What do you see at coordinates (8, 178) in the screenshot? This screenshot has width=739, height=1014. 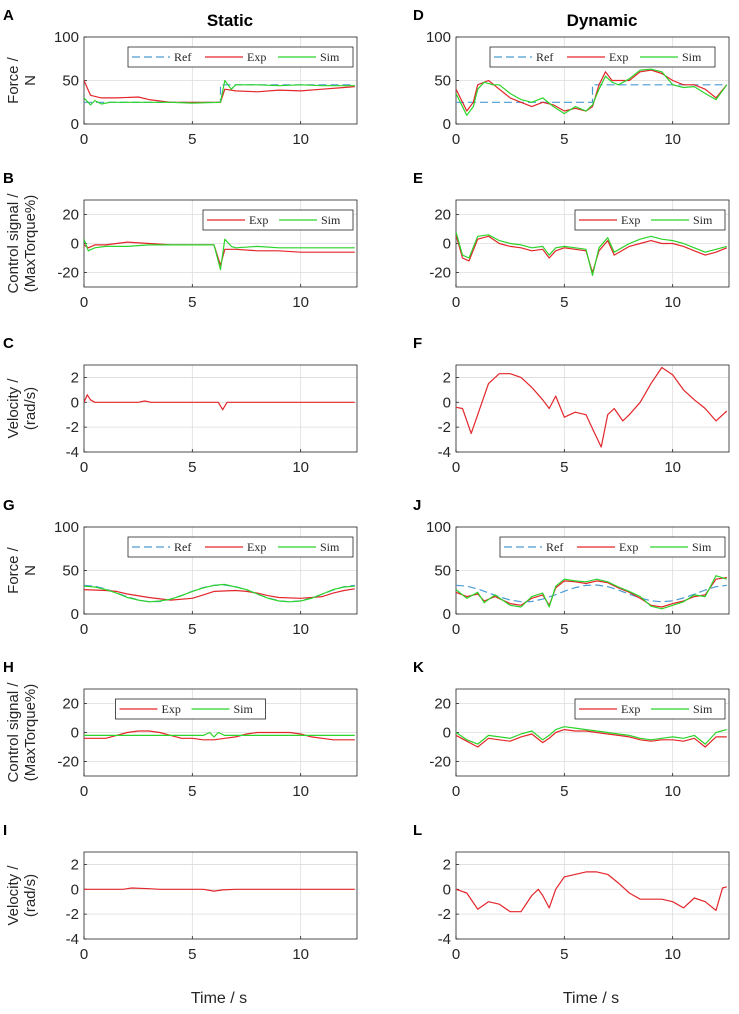 I see `panel-letter: B` at bounding box center [8, 178].